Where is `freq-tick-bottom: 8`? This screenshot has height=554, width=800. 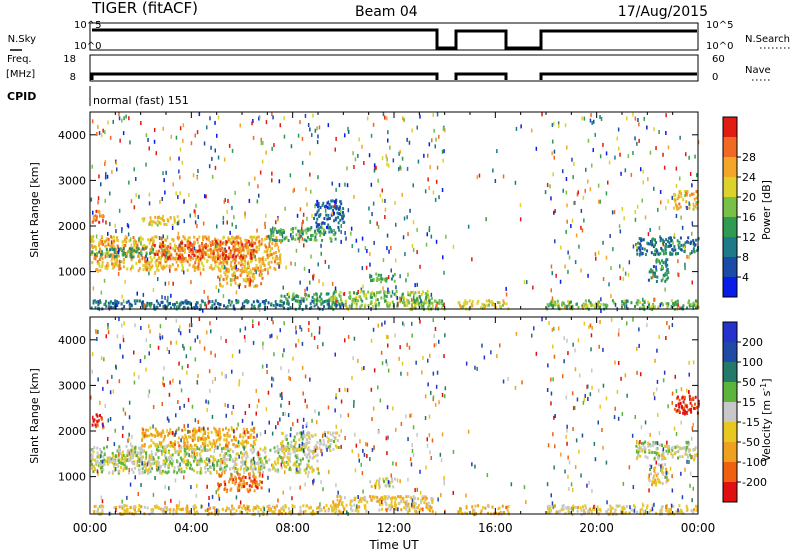
freq-tick-bottom: 8 is located at coordinates (73, 77).